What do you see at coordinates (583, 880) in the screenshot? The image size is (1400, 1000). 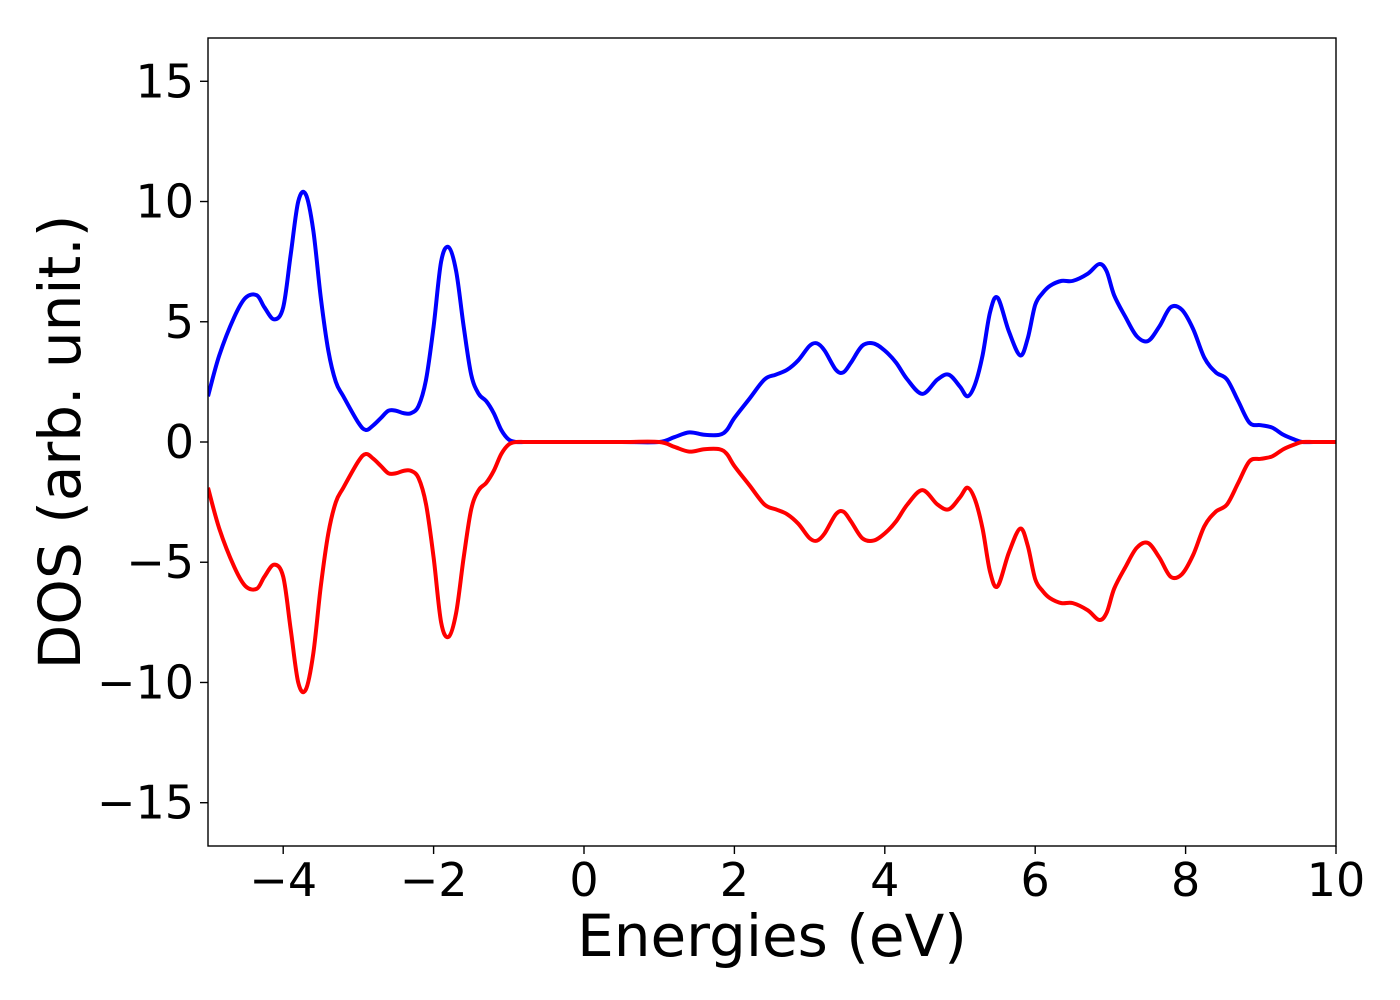 I see `x-tick-label: 0` at bounding box center [583, 880].